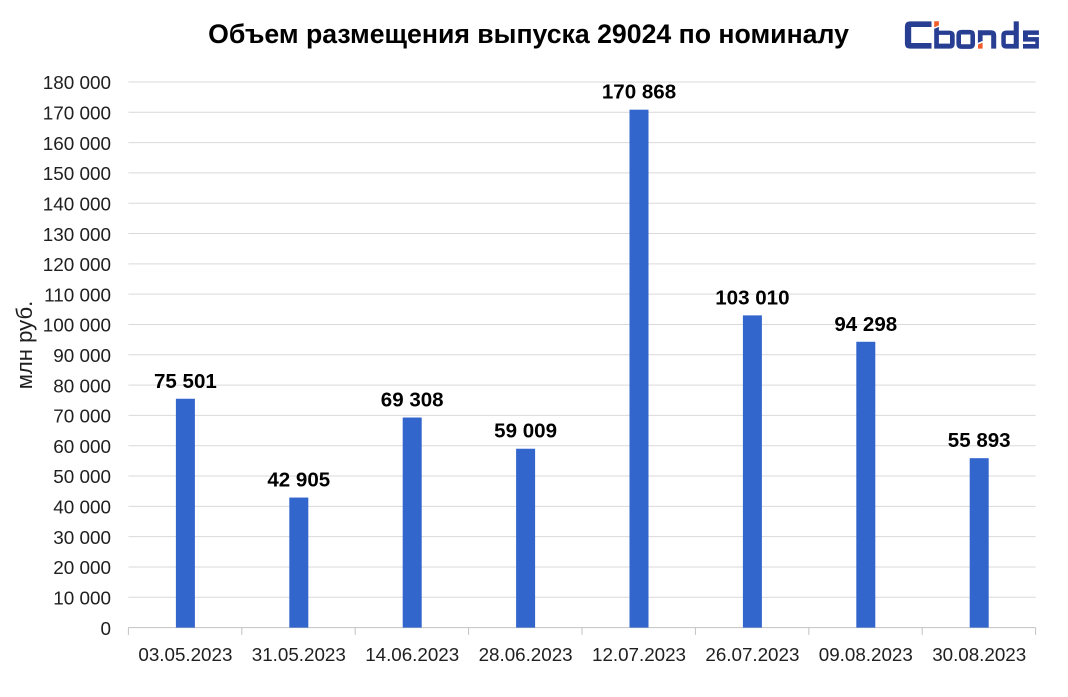  What do you see at coordinates (77, 204) in the screenshot?
I see `svg-text: 140 000` at bounding box center [77, 204].